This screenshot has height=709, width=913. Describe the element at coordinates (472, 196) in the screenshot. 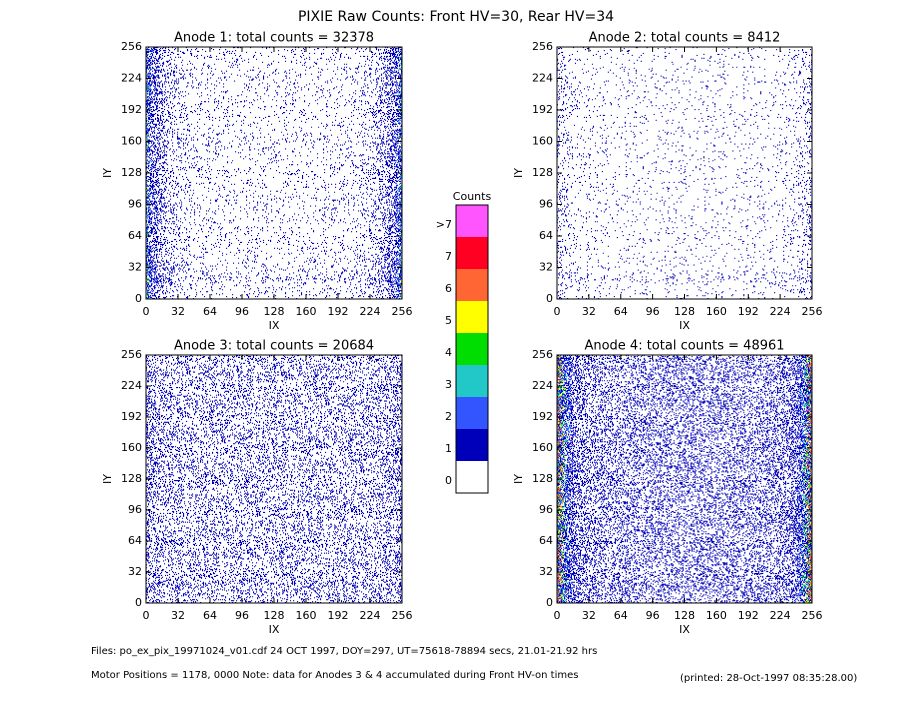

I see `colorbar-title: Counts` at that location.